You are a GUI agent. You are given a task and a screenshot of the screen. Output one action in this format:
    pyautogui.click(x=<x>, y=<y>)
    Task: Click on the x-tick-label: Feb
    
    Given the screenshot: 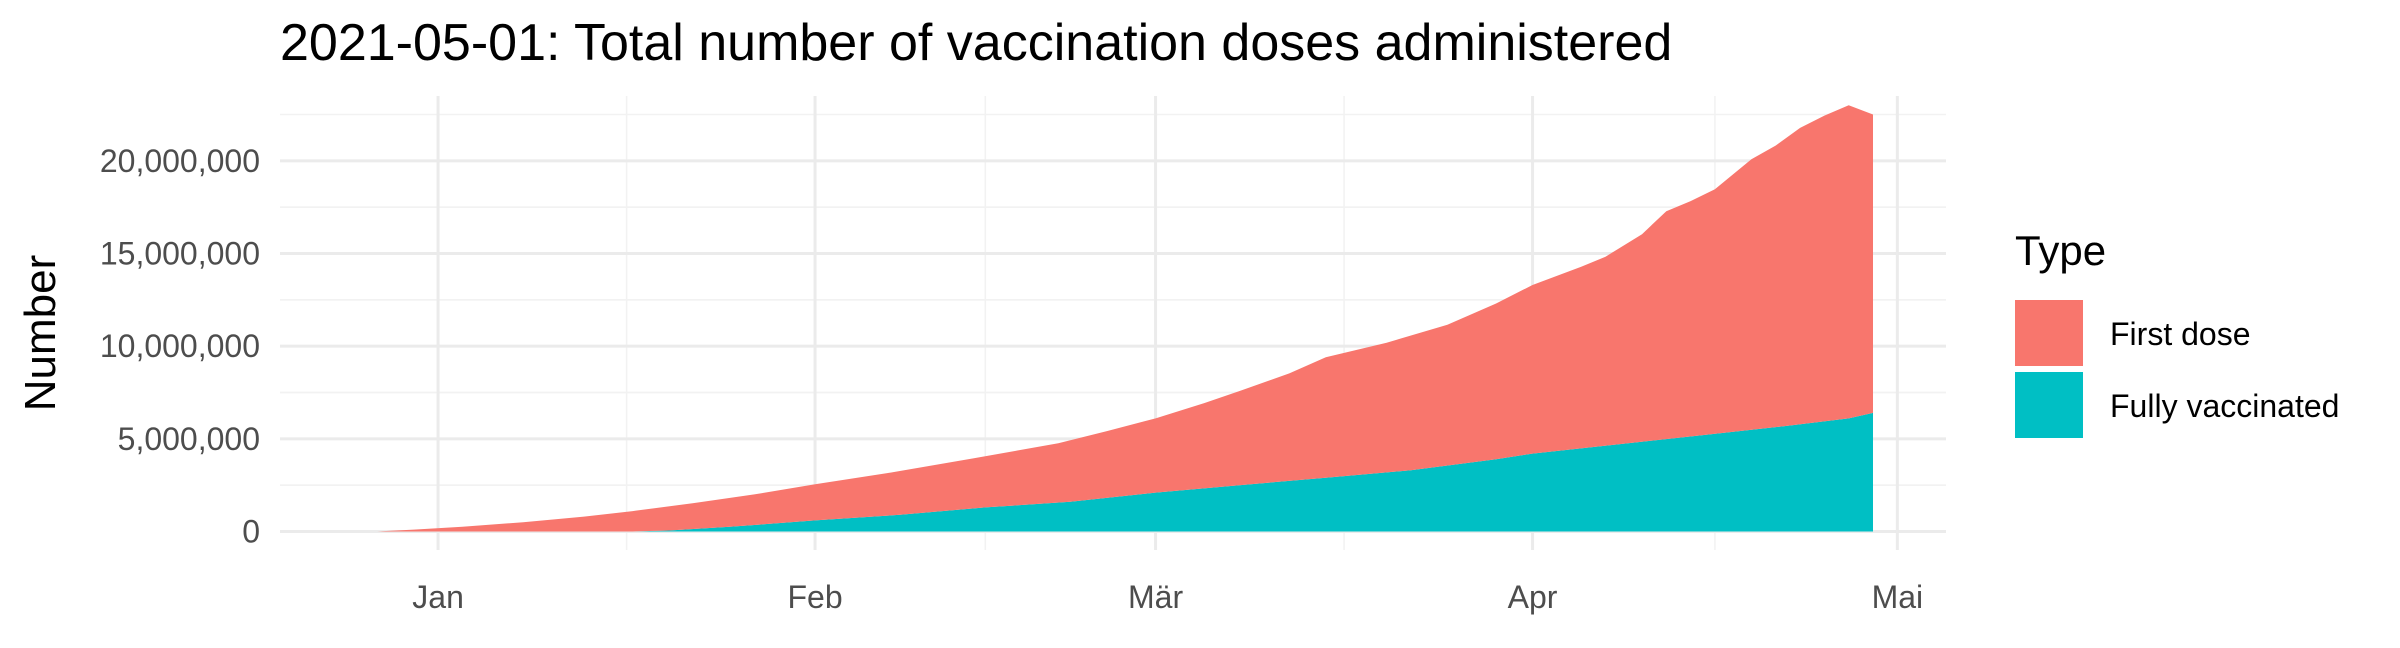 What is the action you would take?
    pyautogui.click(x=814, y=597)
    